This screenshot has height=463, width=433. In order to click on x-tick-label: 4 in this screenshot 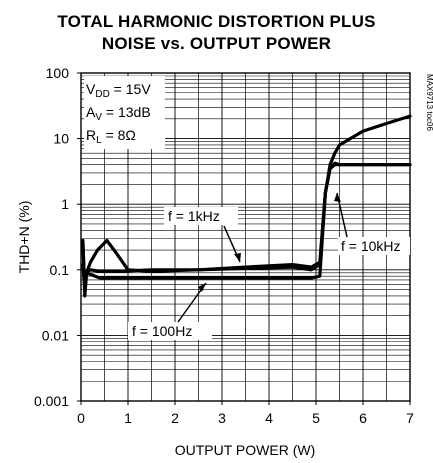, I will do `click(269, 418)`.